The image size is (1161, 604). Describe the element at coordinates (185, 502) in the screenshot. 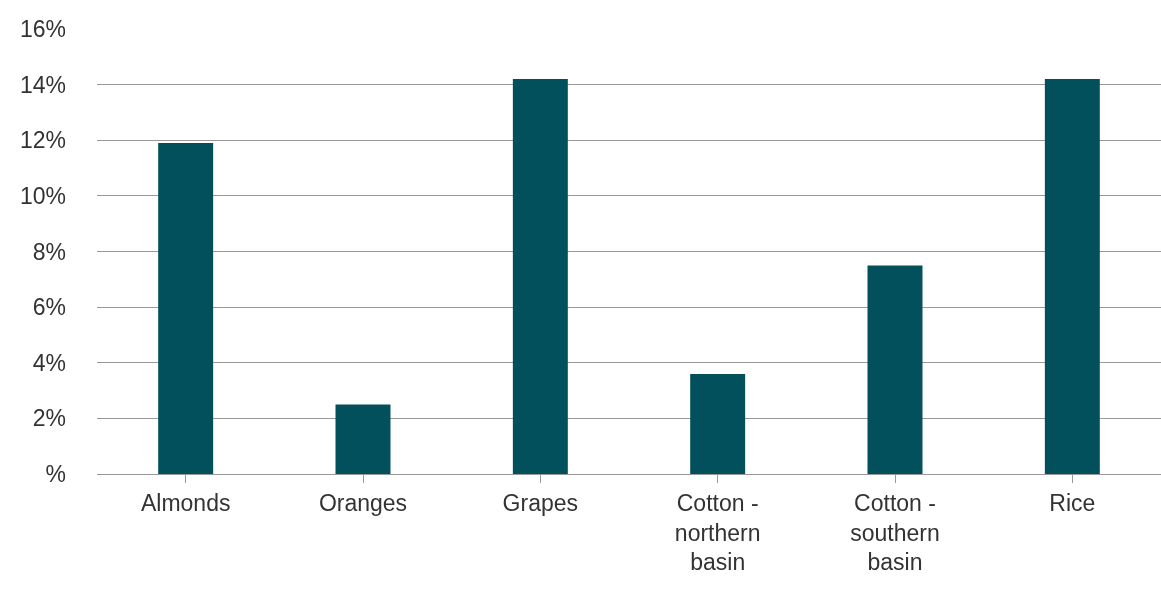

I see `x-tick-label: Almonds` at that location.